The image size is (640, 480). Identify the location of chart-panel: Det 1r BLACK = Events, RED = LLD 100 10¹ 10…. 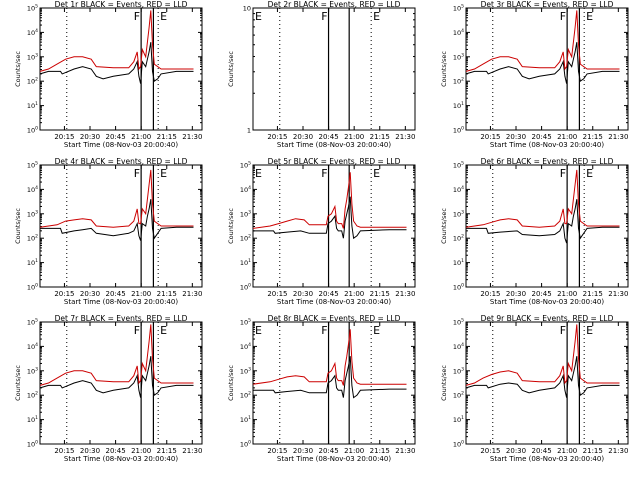
(108, 74).